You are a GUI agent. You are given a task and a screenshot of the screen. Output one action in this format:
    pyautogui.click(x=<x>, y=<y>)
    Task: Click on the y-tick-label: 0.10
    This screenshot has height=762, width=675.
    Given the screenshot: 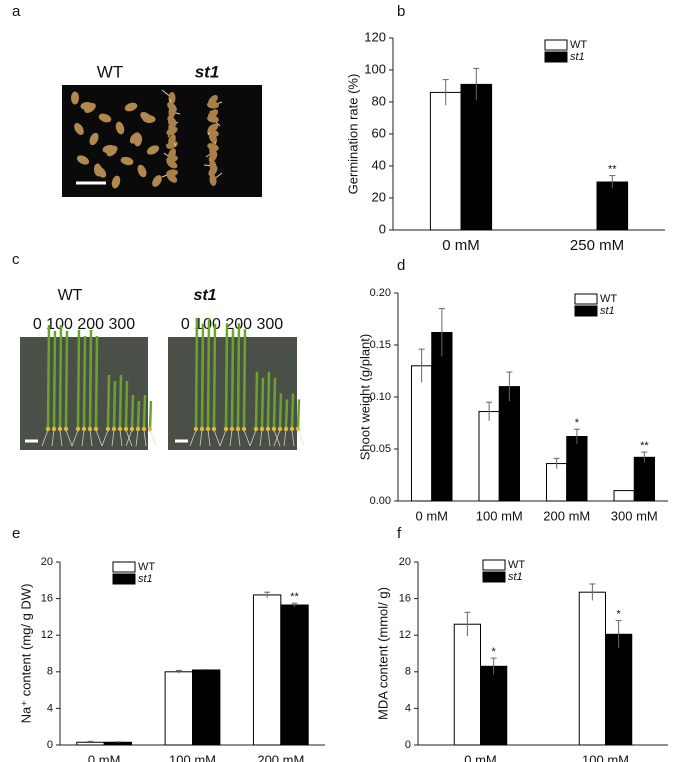 What is the action you would take?
    pyautogui.click(x=380, y=397)
    